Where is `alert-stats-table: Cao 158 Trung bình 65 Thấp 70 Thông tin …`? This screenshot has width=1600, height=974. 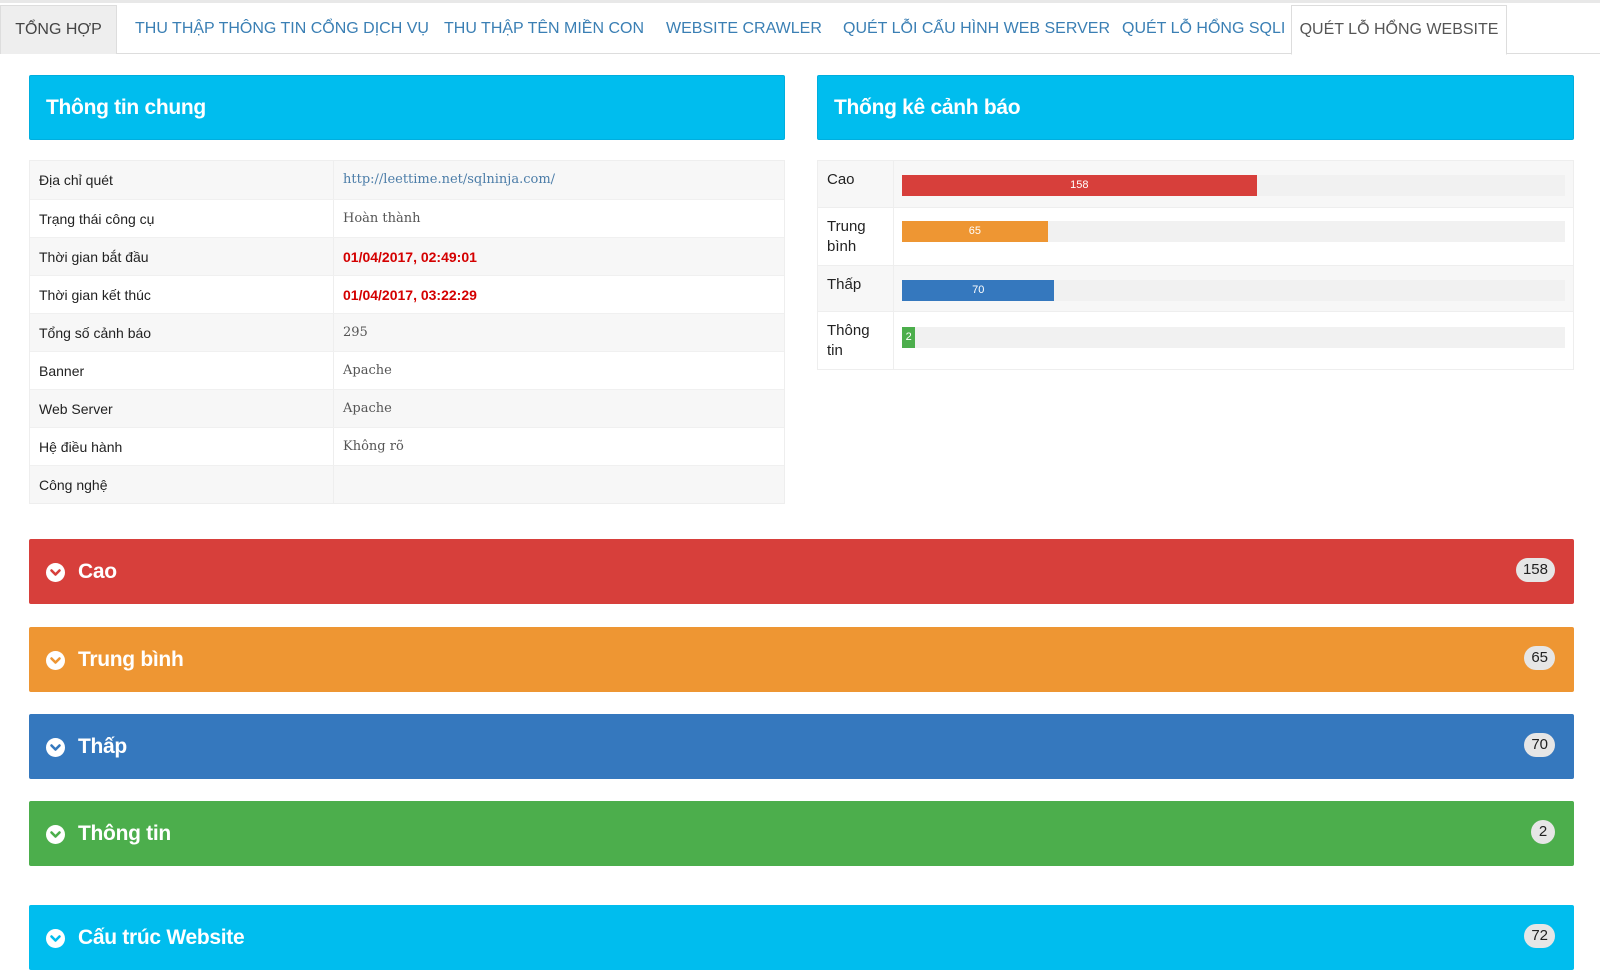
alert-stats-table: Cao 158 Trung bình 65 Thấp 70 Thông tin … is located at coordinates (1195, 265).